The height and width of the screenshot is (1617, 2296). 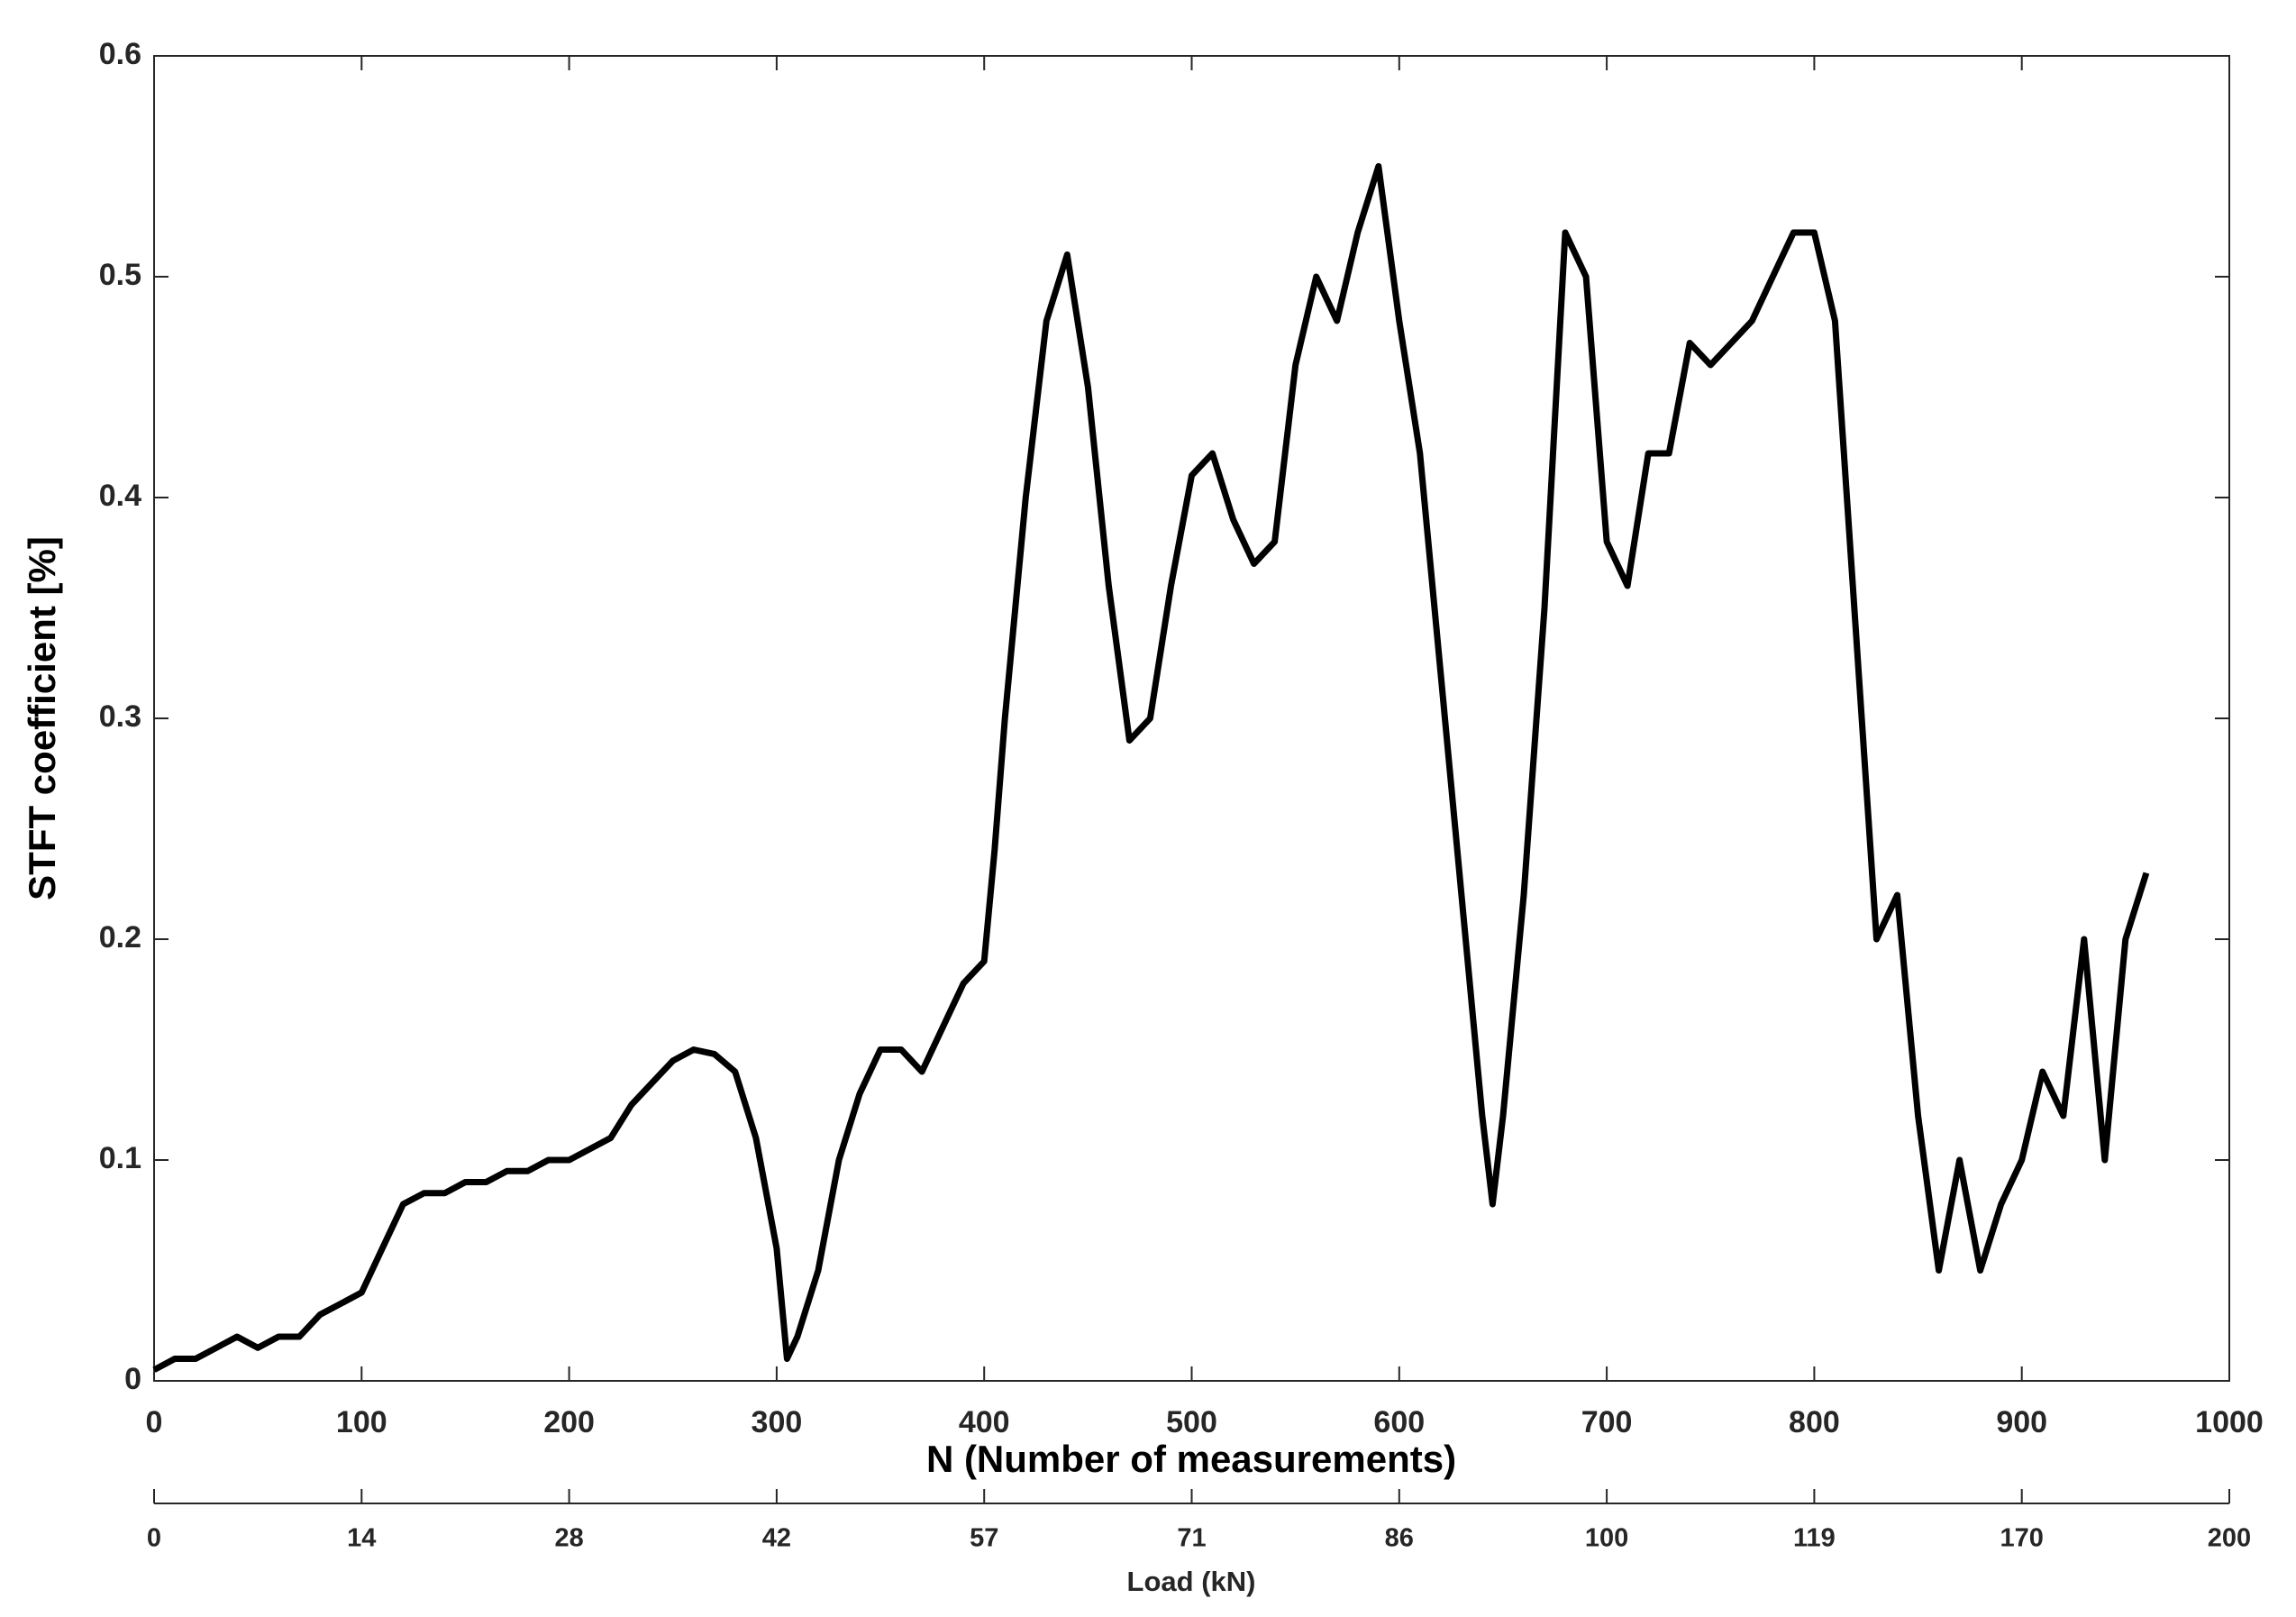 What do you see at coordinates (1191, 1459) in the screenshot?
I see `x-axis-title: N (Number of measurements)` at bounding box center [1191, 1459].